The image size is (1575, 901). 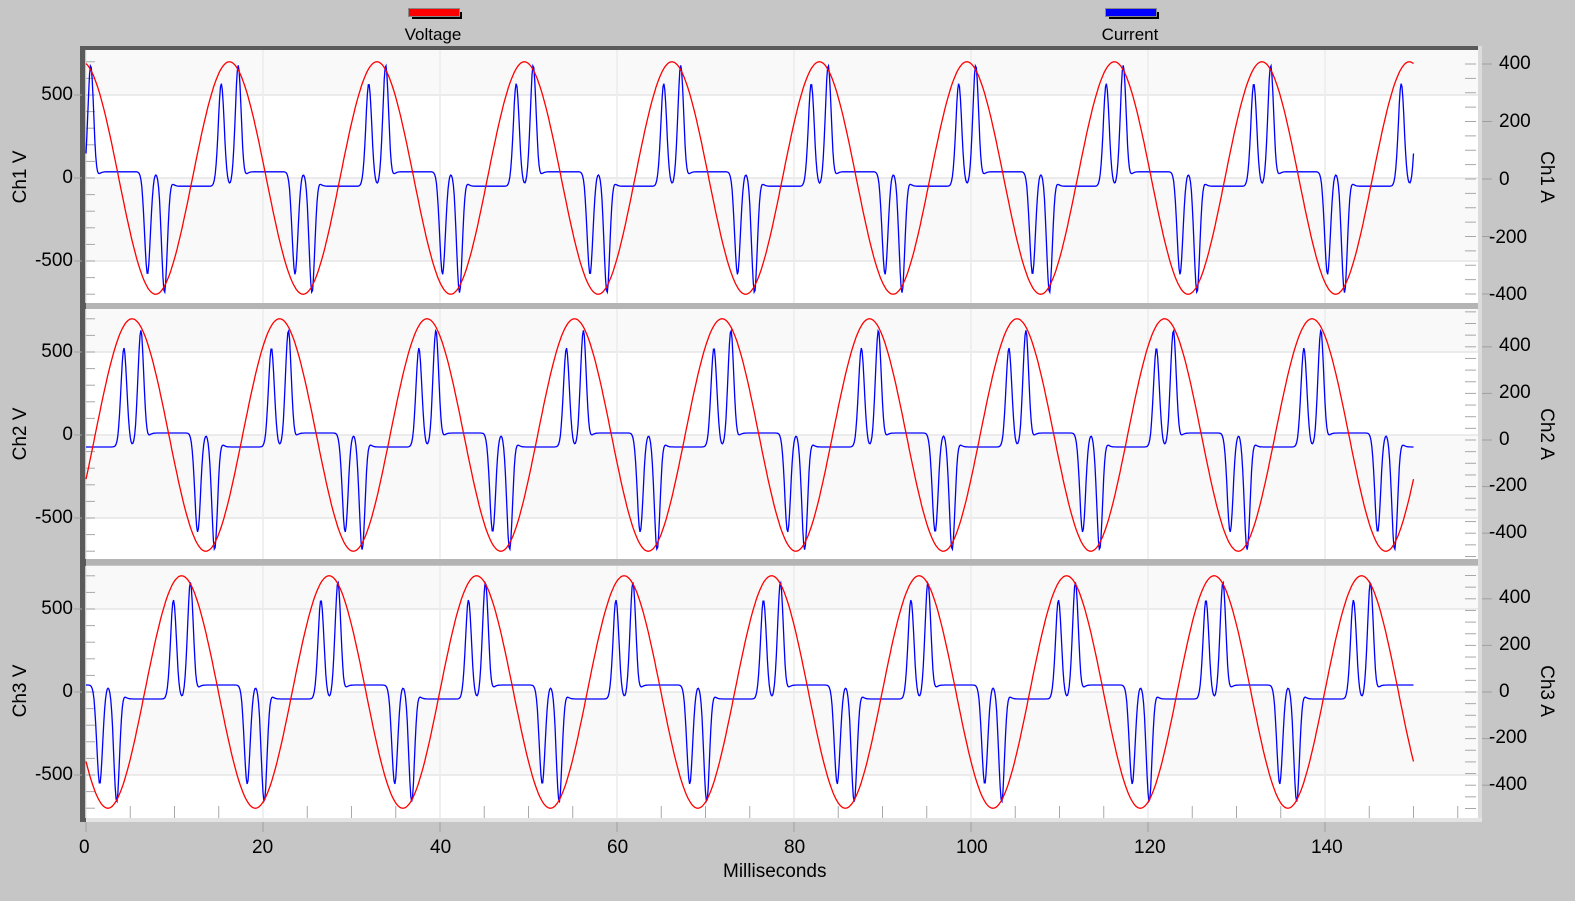 What do you see at coordinates (972, 847) in the screenshot?
I see `x-tick: 100` at bounding box center [972, 847].